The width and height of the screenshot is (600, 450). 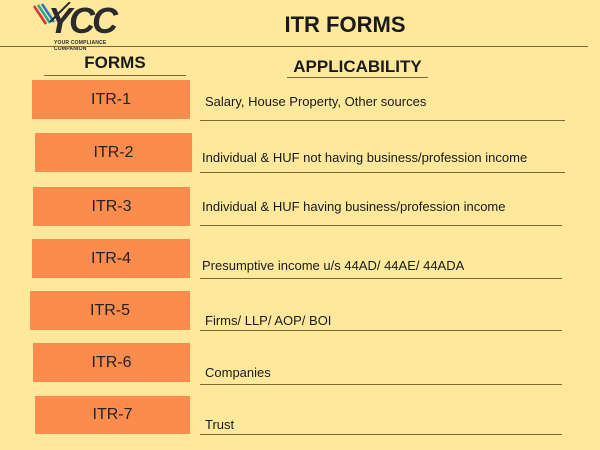 What do you see at coordinates (51, 13) in the screenshot?
I see `logo-stripes-icon` at bounding box center [51, 13].